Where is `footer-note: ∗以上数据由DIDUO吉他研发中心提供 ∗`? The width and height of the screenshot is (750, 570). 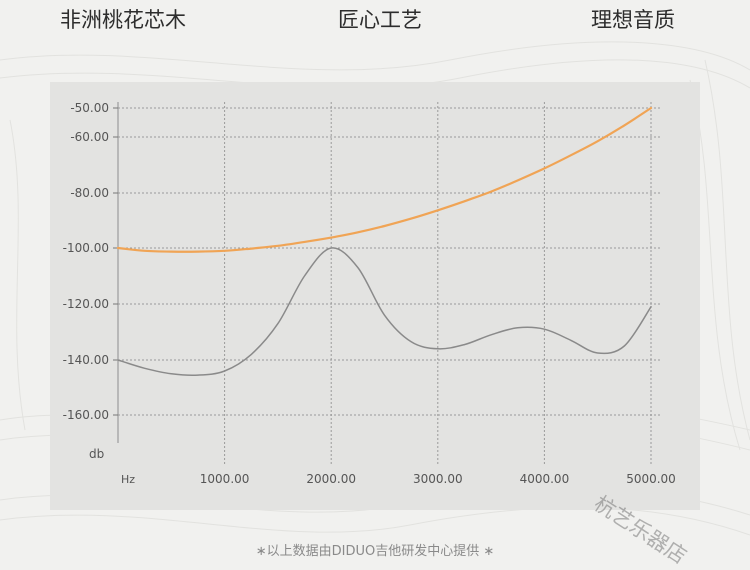
footer-note: ∗以上数据由DIDUO吉他研发中心提供 ∗ is located at coordinates (375, 551).